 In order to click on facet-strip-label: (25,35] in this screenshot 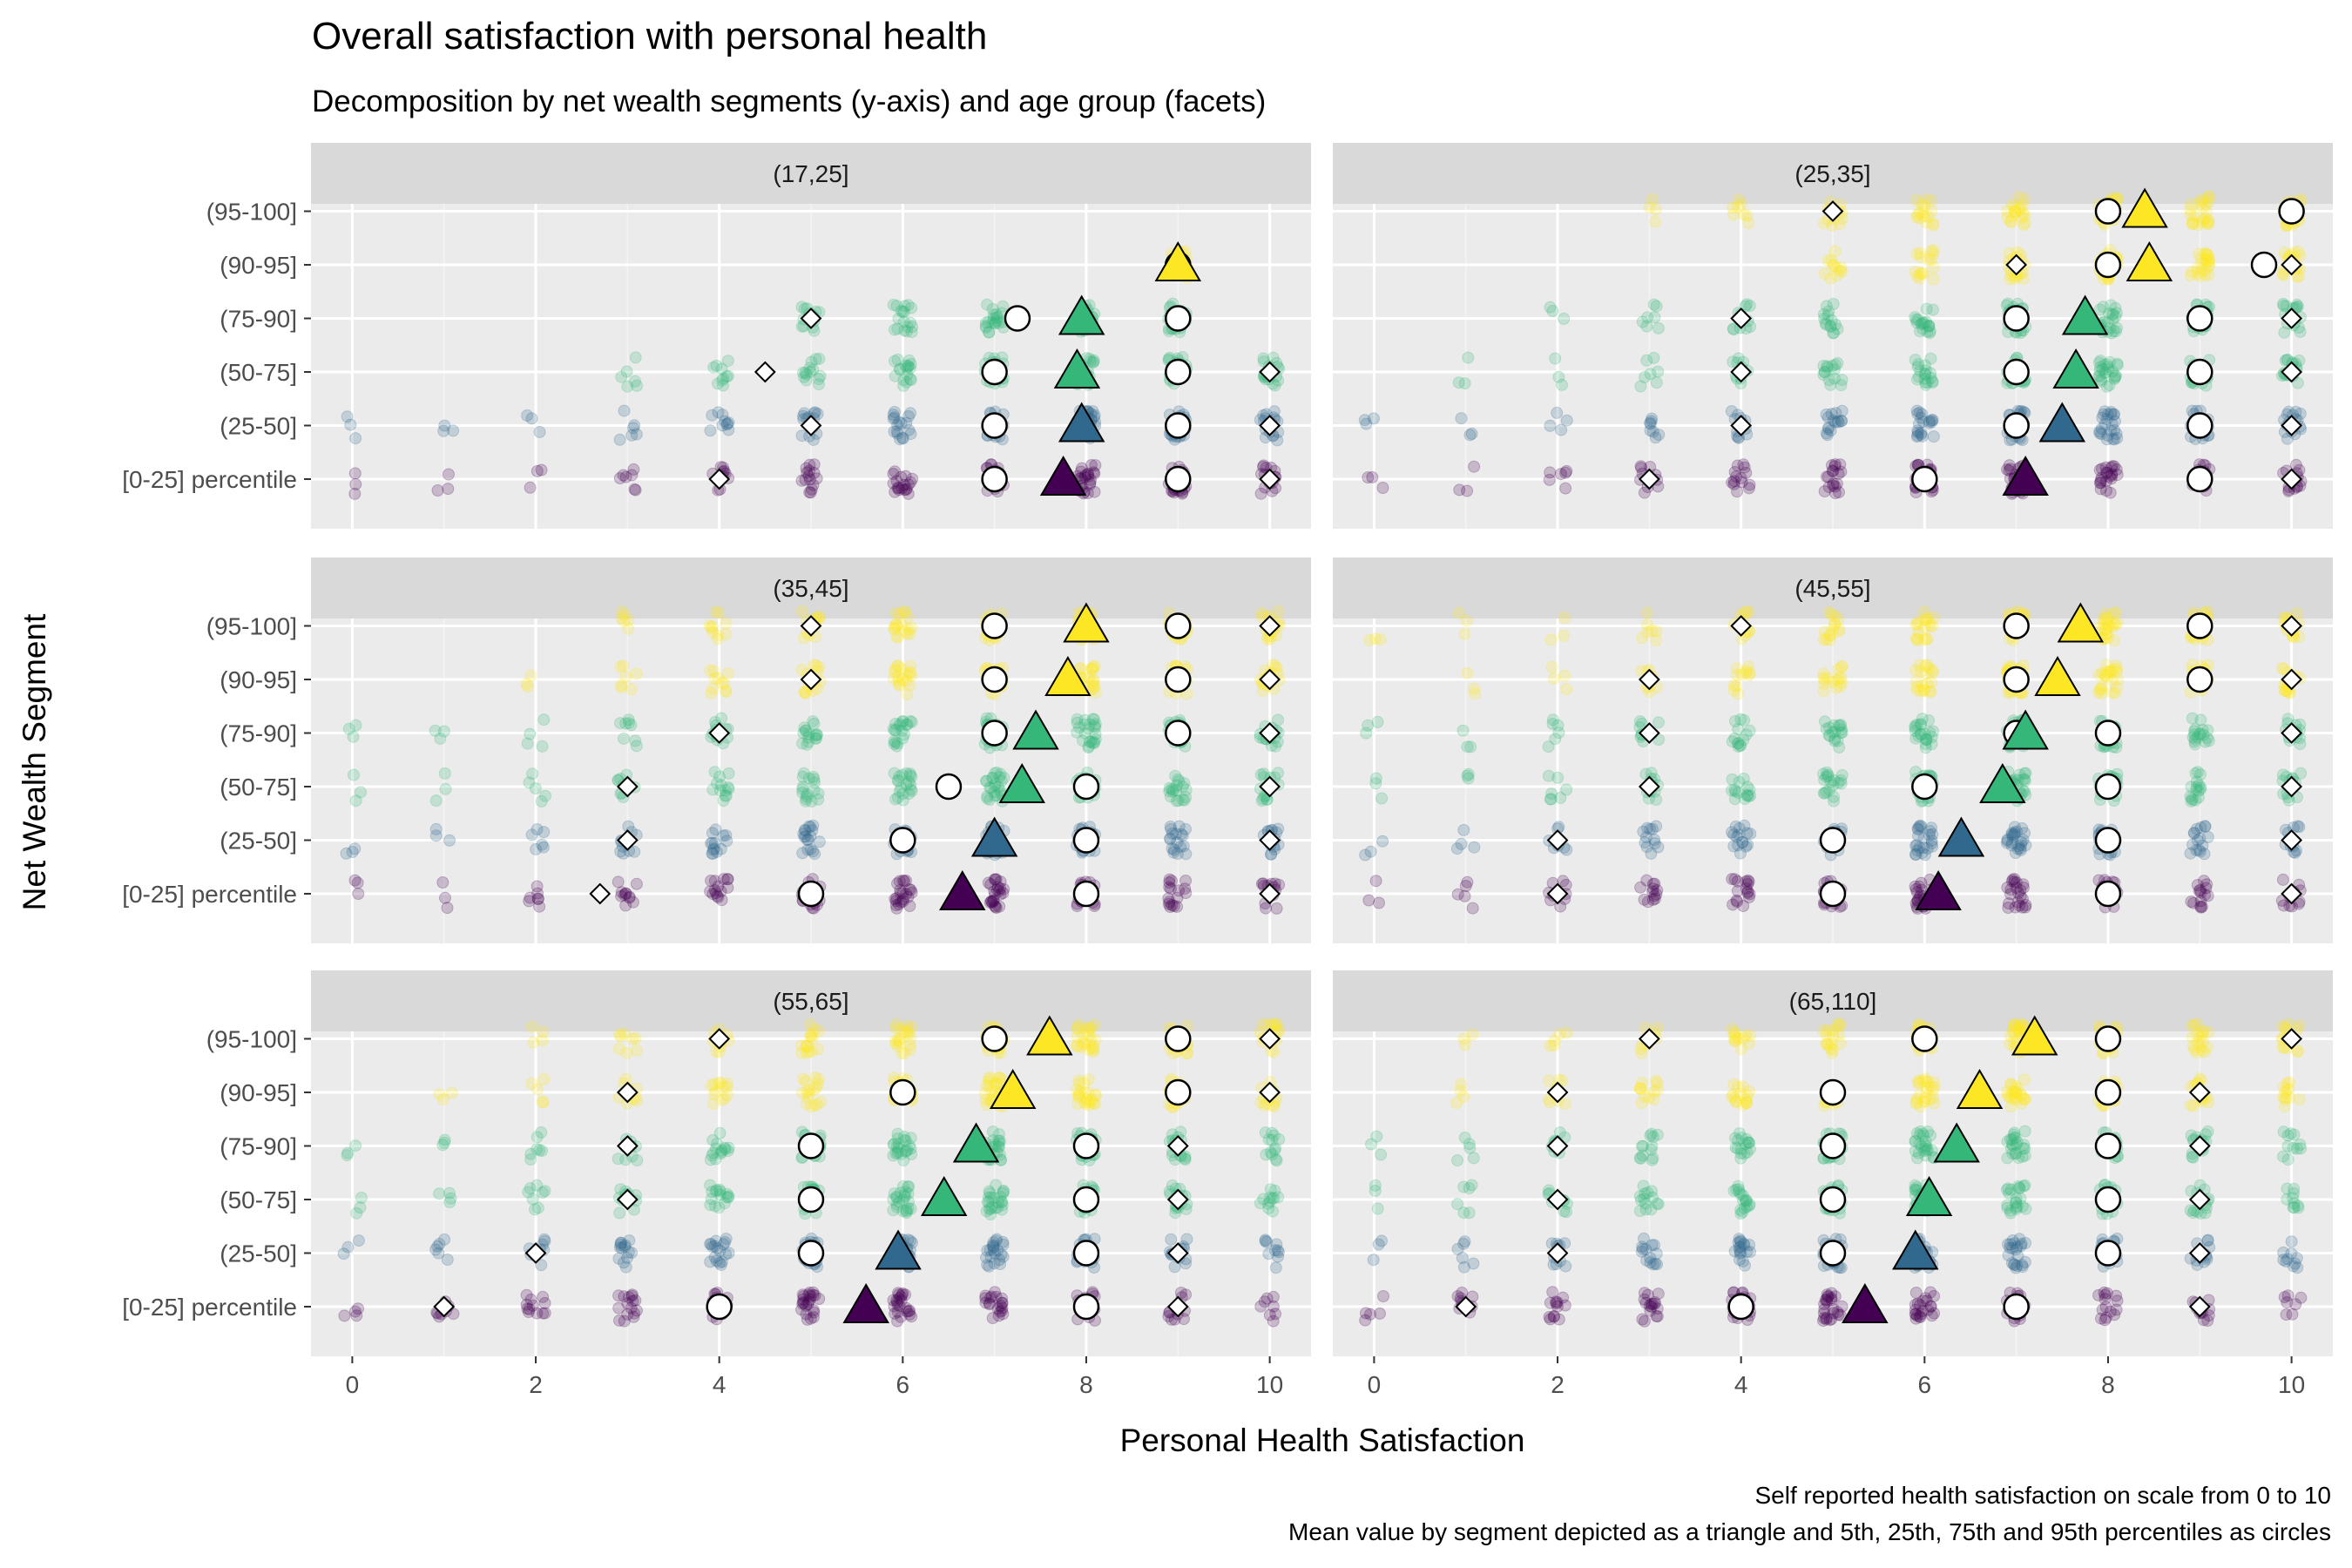, I will do `click(1832, 173)`.